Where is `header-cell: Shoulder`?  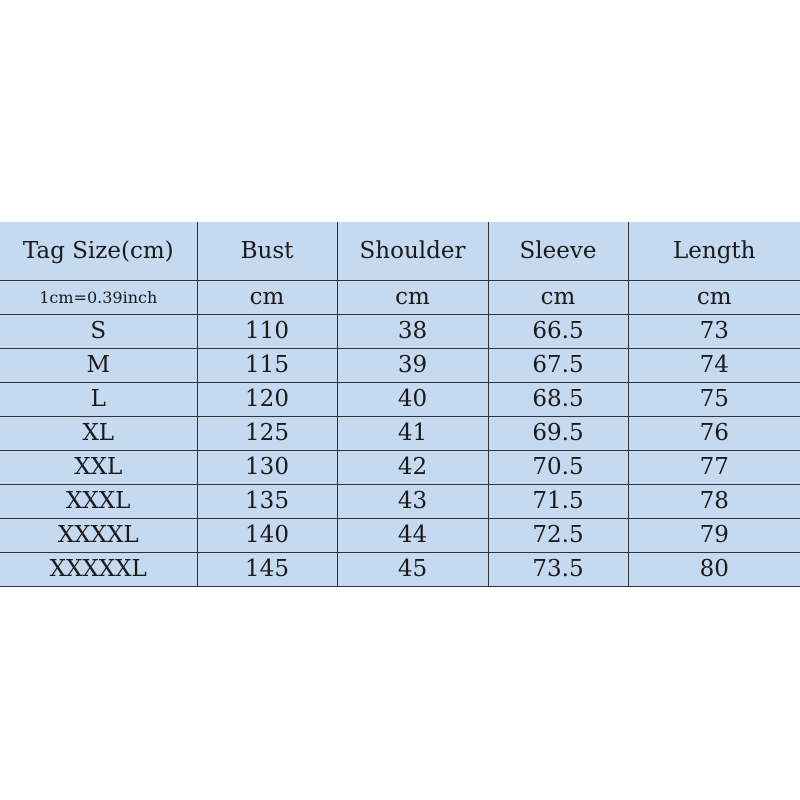
header-cell: Shoulder is located at coordinates (412, 251).